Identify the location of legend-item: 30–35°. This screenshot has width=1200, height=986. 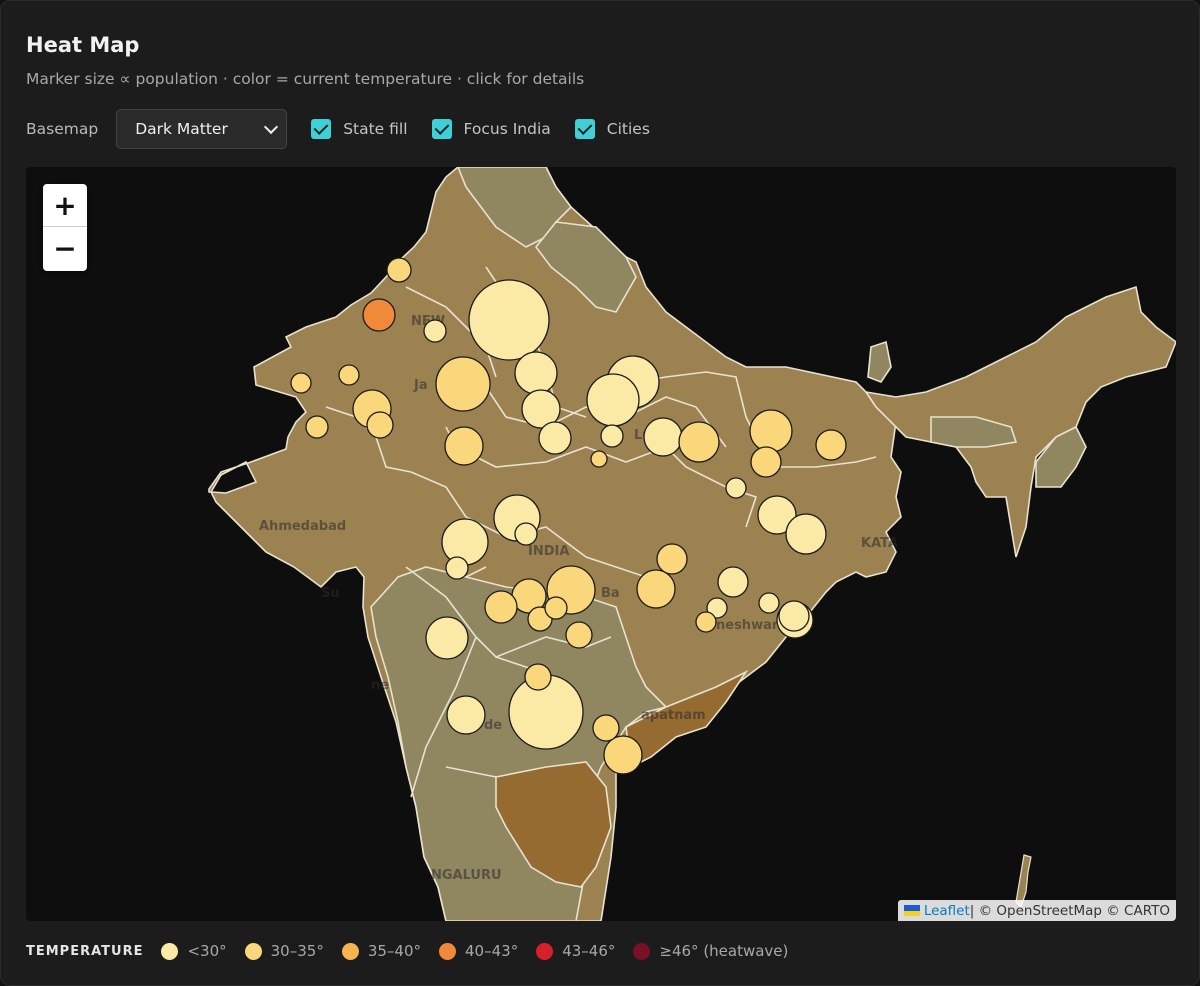
(284, 951).